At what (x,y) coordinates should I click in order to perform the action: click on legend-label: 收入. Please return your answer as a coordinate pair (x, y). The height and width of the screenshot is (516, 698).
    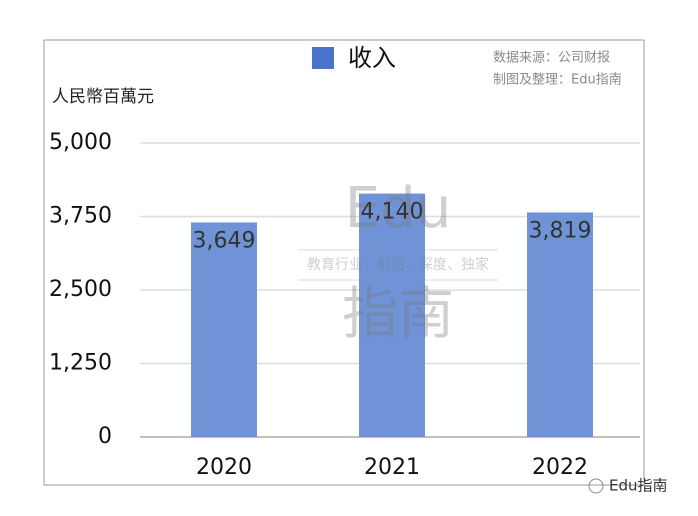
    Looking at the image, I should click on (372, 58).